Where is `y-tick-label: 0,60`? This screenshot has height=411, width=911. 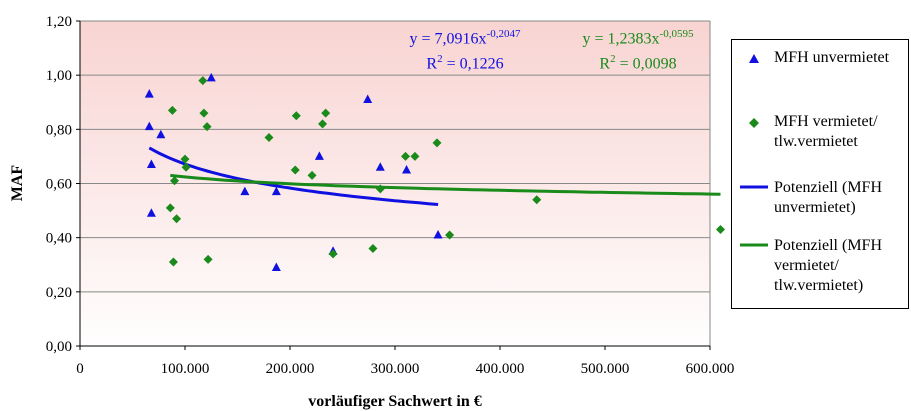 y-tick-label: 0,60 is located at coordinates (59, 185).